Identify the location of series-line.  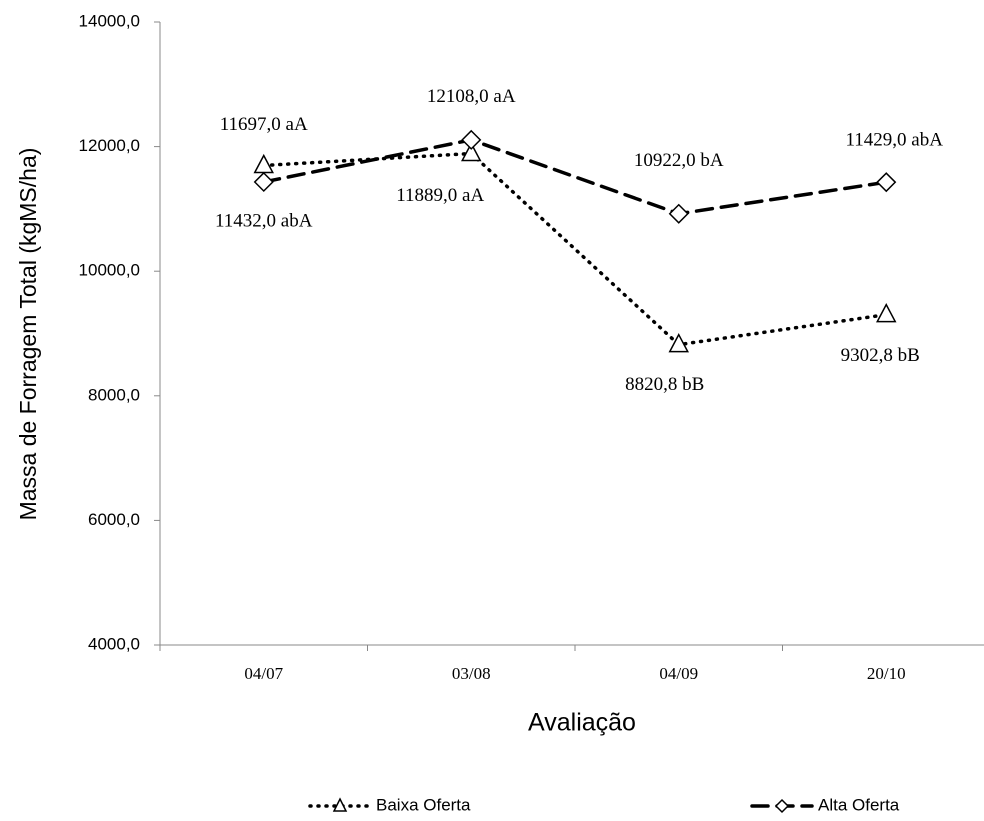
(575, 177).